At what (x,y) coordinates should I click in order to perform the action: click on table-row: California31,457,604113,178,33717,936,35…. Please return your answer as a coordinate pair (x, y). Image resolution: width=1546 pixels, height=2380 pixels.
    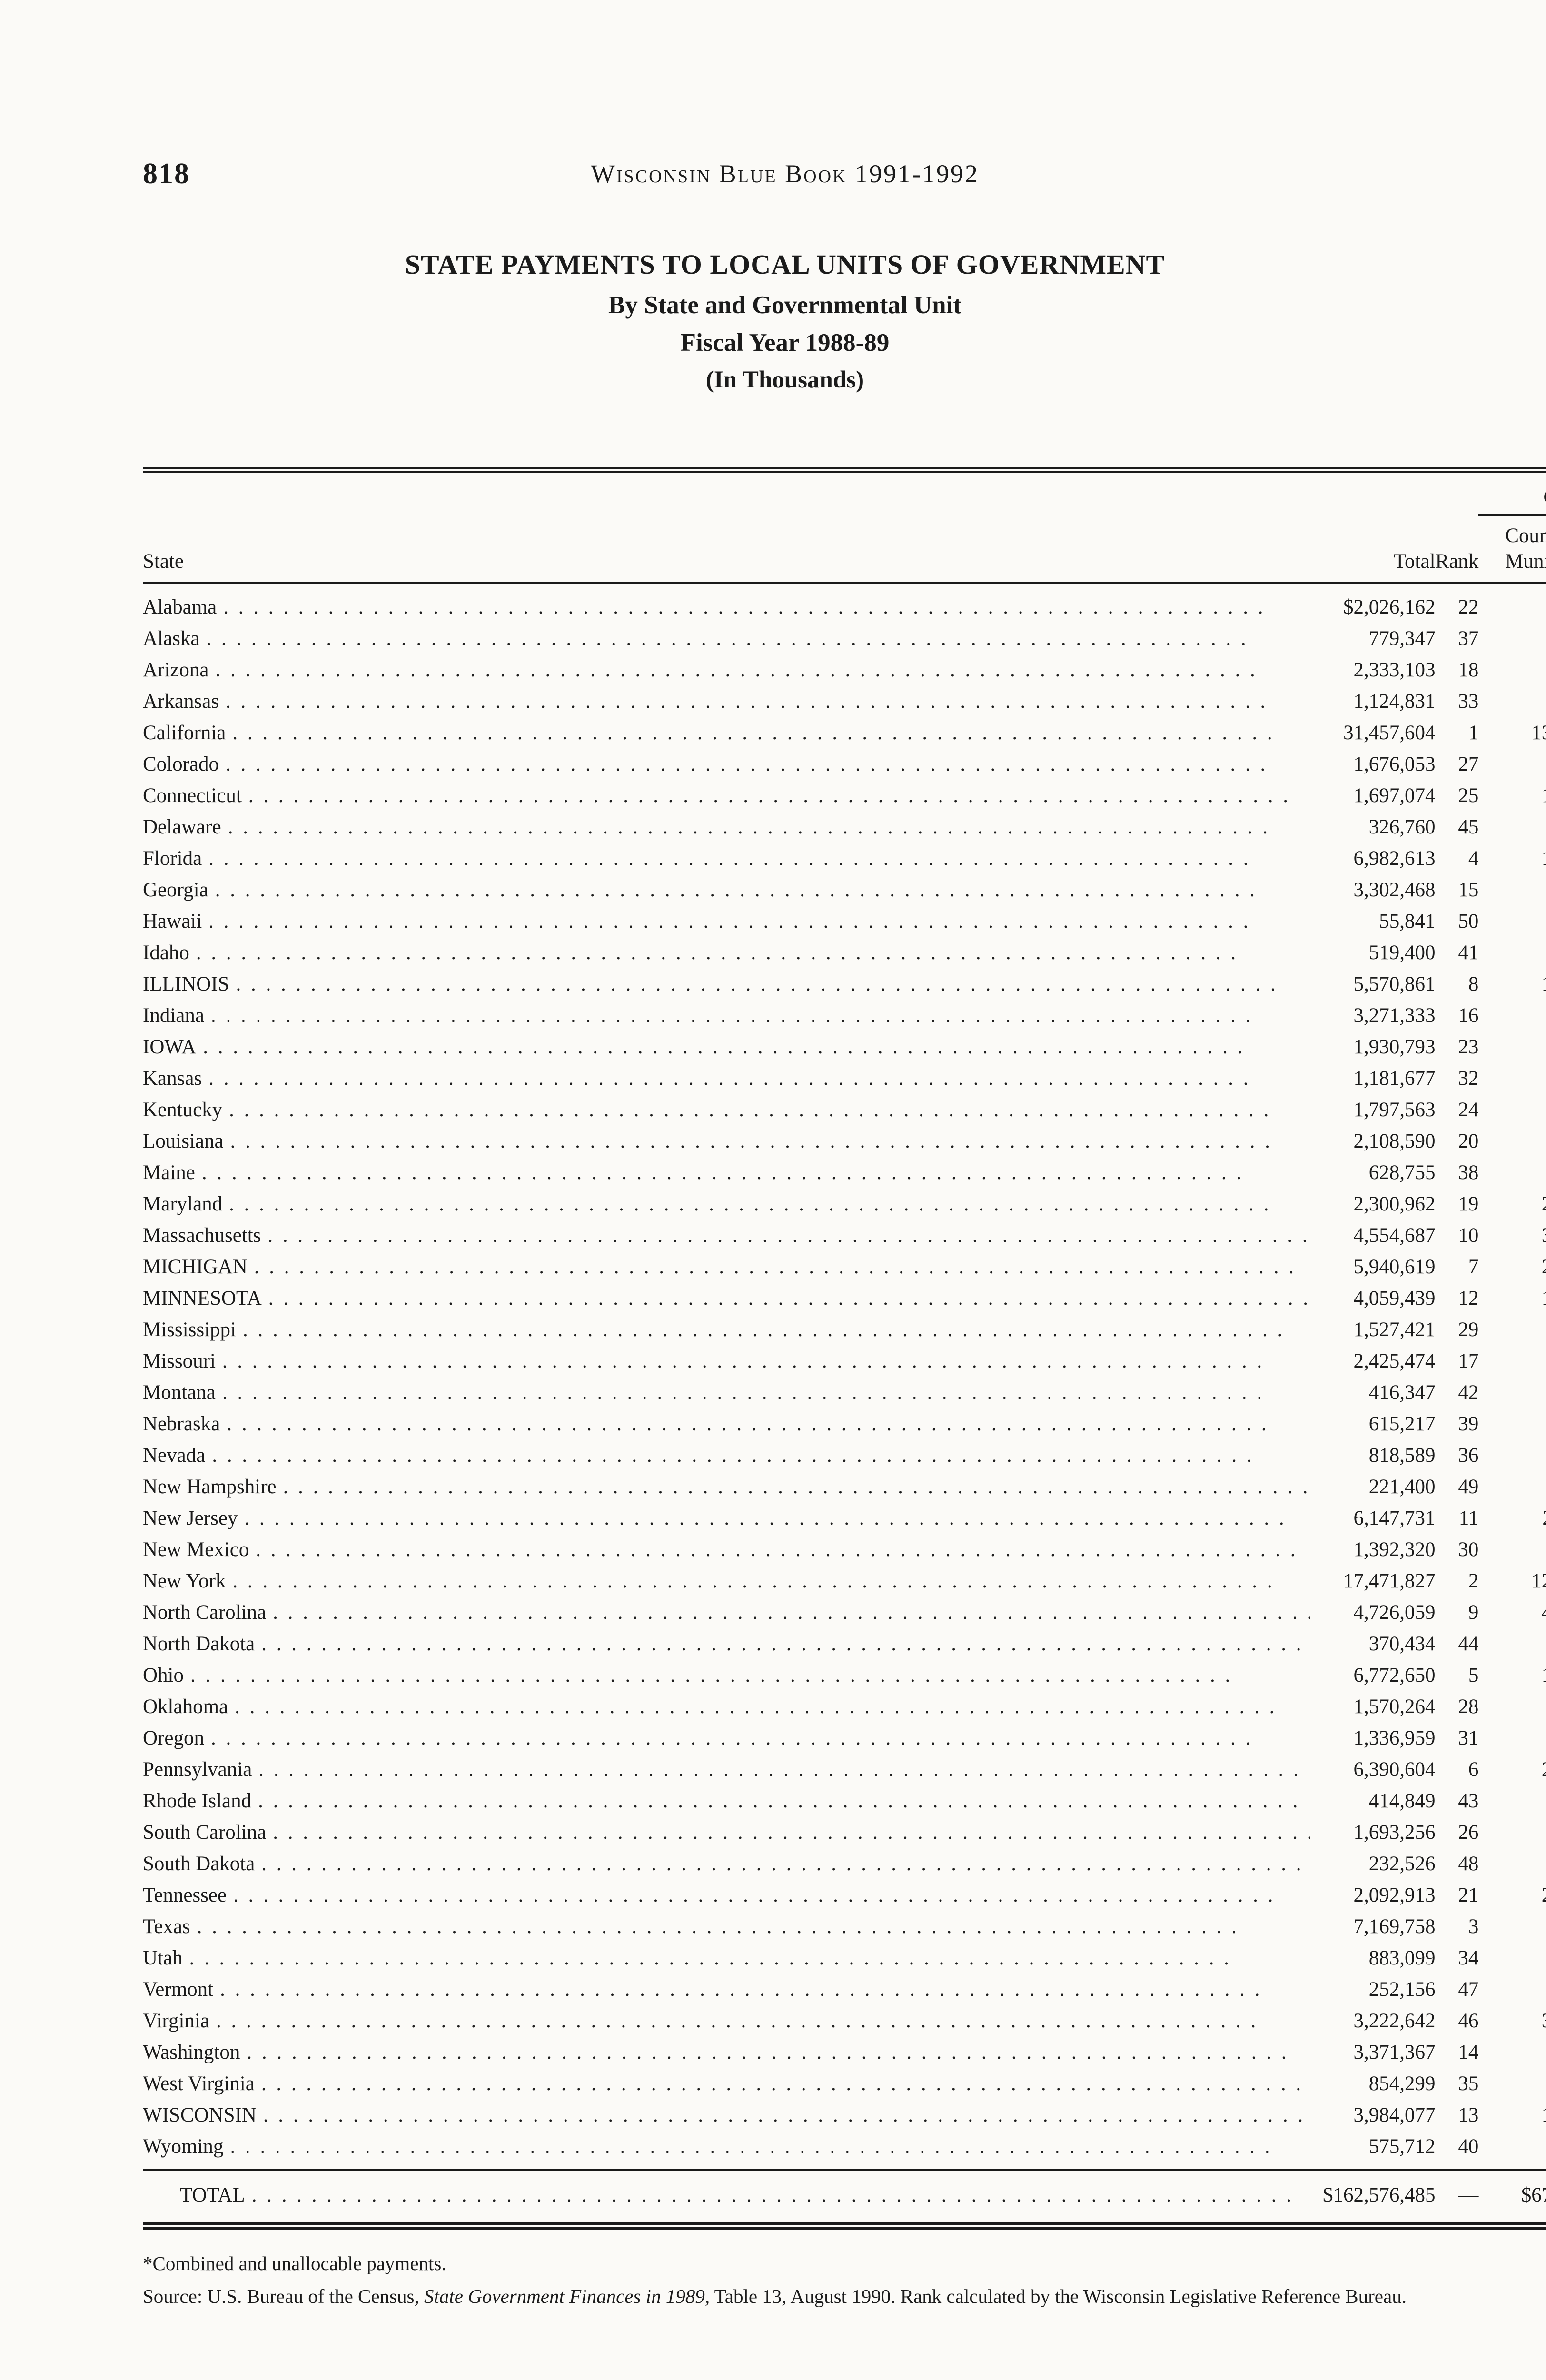
    Looking at the image, I should click on (844, 733).